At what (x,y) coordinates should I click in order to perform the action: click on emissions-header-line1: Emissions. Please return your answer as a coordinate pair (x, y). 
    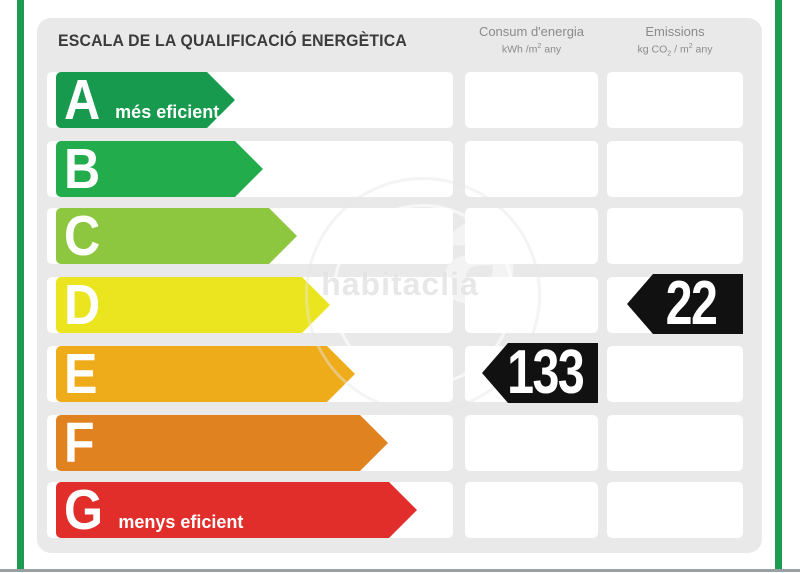
    Looking at the image, I should click on (675, 31).